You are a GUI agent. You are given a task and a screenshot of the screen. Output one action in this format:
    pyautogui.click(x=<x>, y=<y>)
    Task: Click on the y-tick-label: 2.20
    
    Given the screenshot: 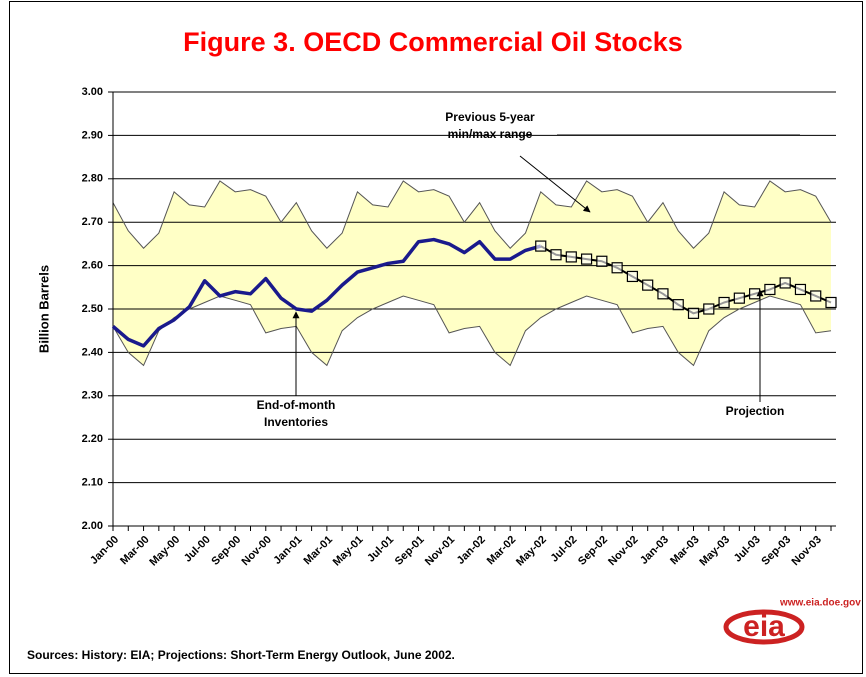 What is the action you would take?
    pyautogui.click(x=92, y=439)
    